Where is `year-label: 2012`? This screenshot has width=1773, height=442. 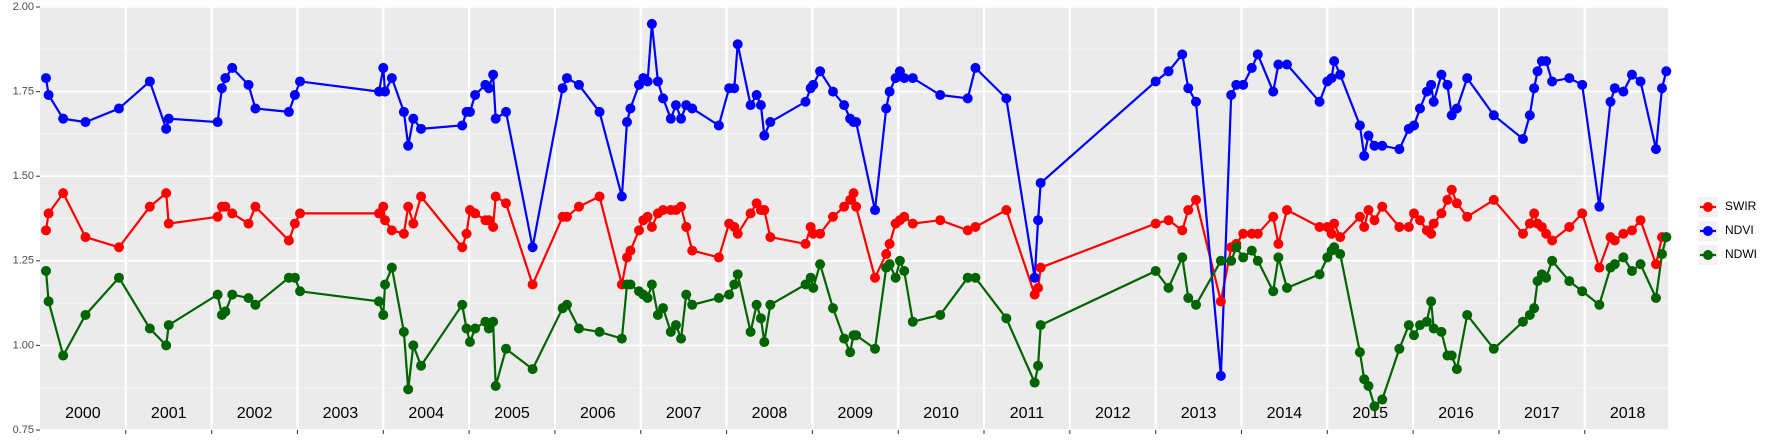 year-label: 2012 is located at coordinates (1113, 413).